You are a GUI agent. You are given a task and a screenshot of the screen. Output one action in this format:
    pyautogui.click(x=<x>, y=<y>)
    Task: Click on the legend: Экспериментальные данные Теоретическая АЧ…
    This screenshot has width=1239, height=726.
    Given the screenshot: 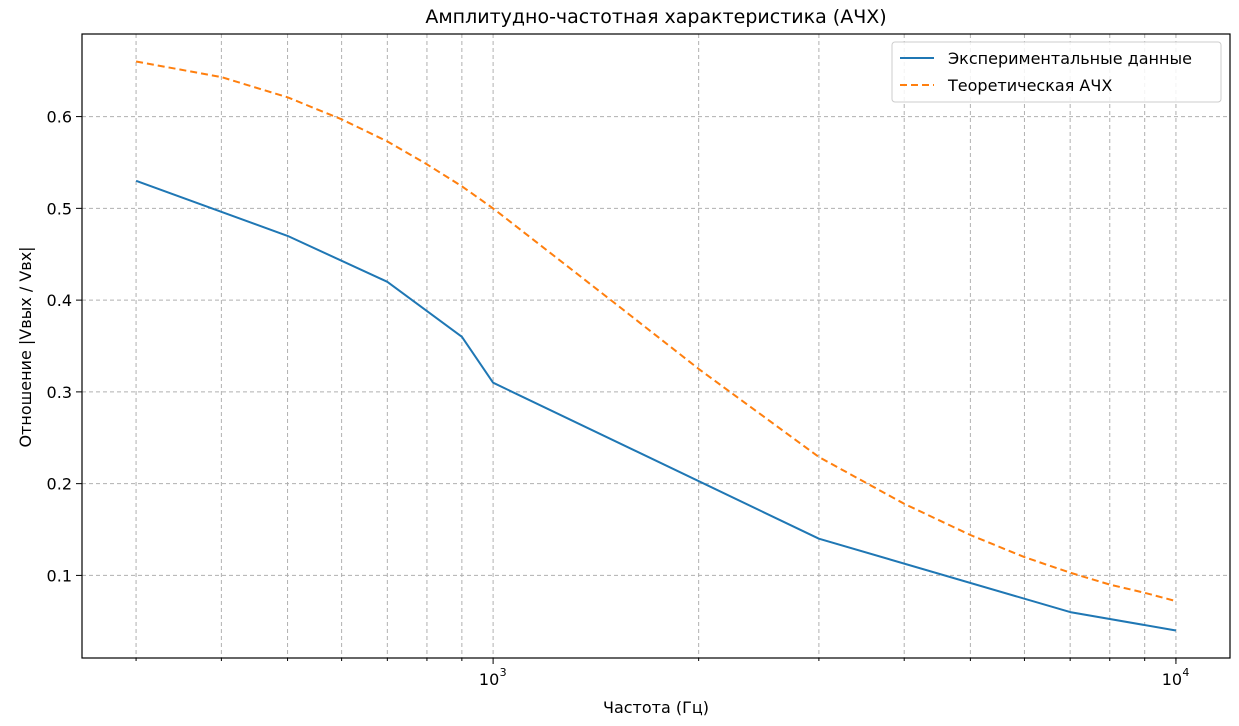 What is the action you would take?
    pyautogui.click(x=1056, y=72)
    